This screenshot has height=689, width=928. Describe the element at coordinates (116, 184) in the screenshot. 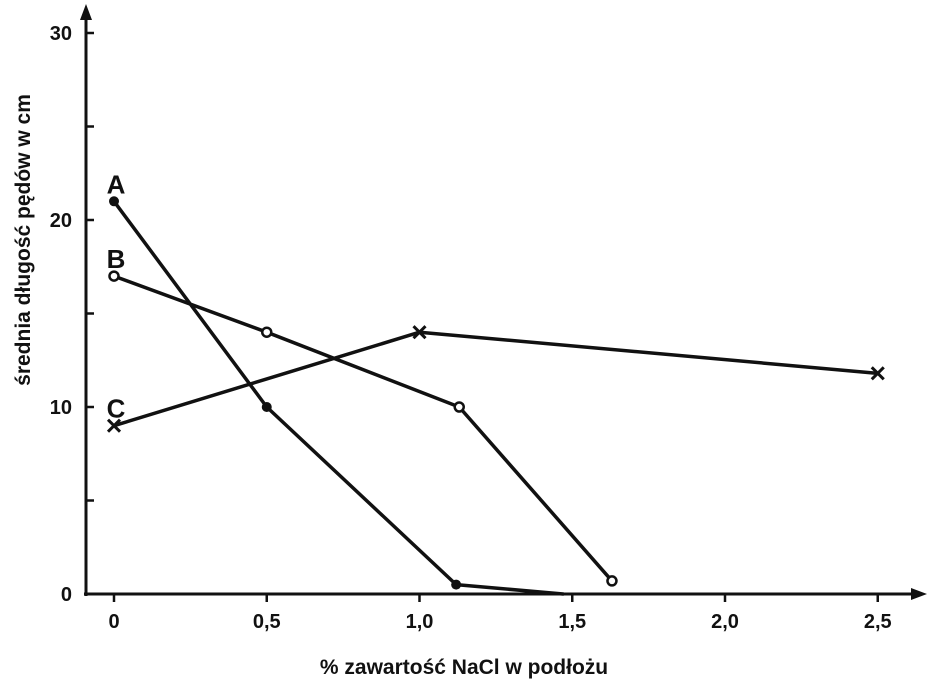

I see `series-label-a: A` at that location.